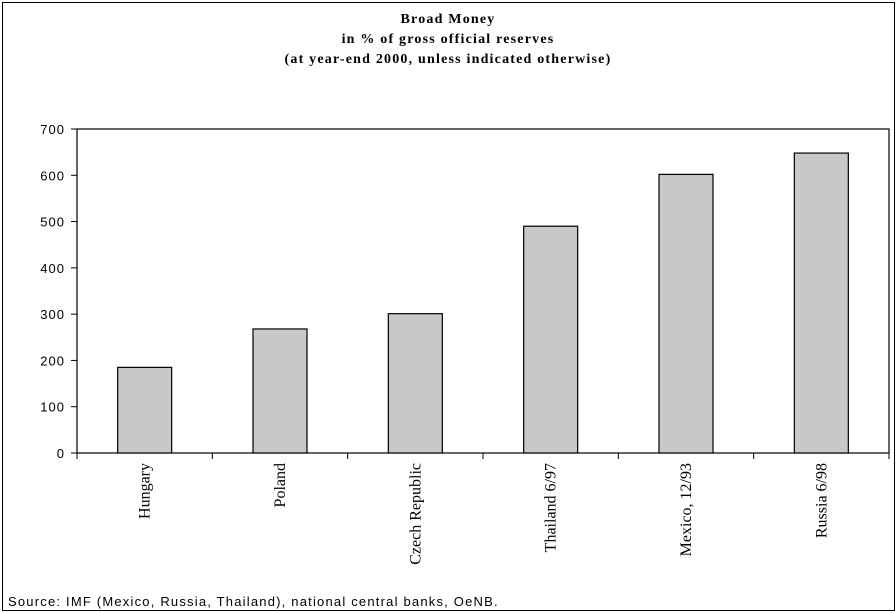 The image size is (896, 613). Describe the element at coordinates (415, 514) in the screenshot. I see `x-category-label: Czech Republic` at that location.